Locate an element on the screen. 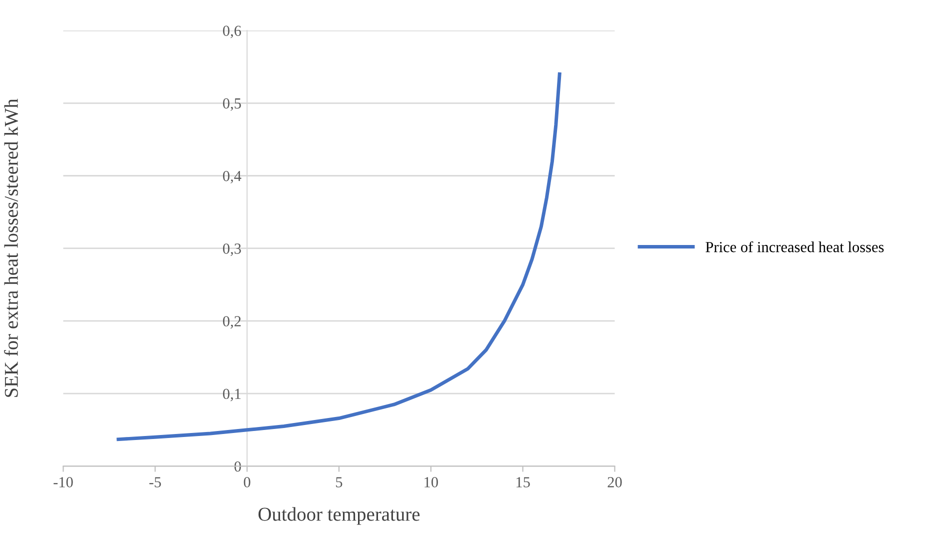 This screenshot has width=930, height=555. x-tick-label: 15 is located at coordinates (523, 482).